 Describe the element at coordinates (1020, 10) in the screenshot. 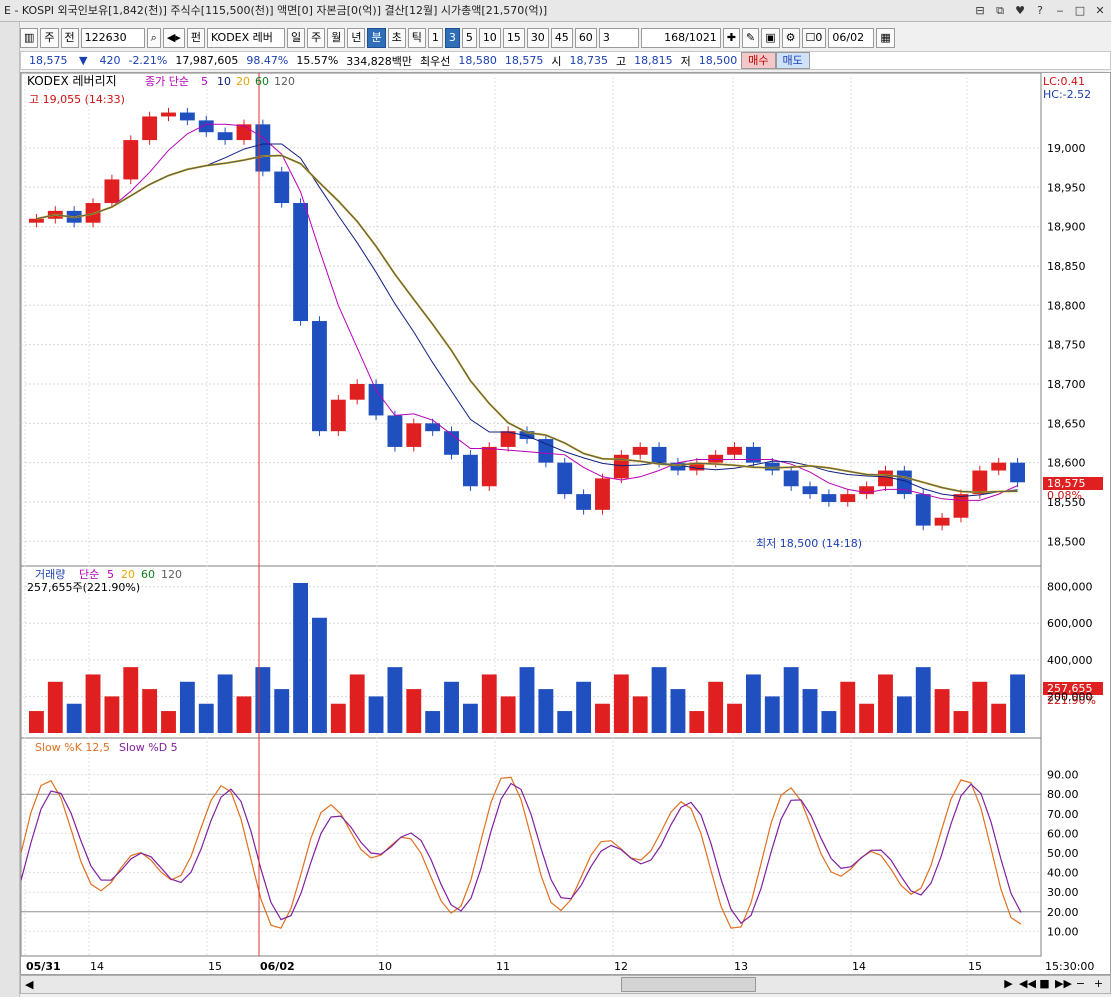

I see `favorite-icon: ♥` at that location.